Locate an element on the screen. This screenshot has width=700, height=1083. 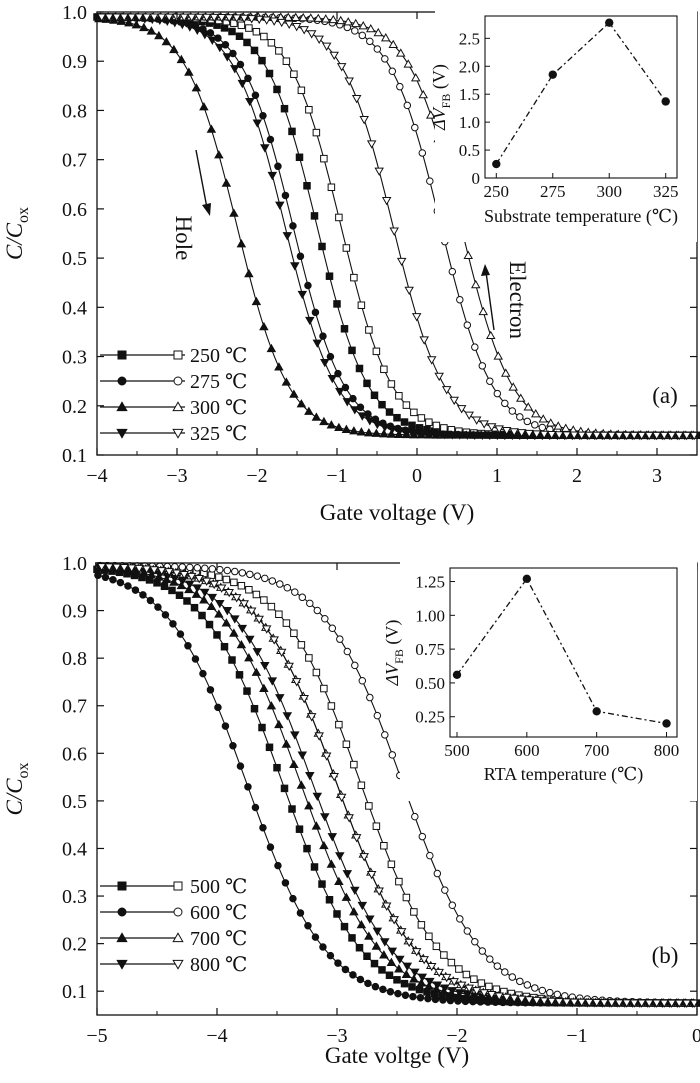
hole-label: Hole is located at coordinates (183, 238).